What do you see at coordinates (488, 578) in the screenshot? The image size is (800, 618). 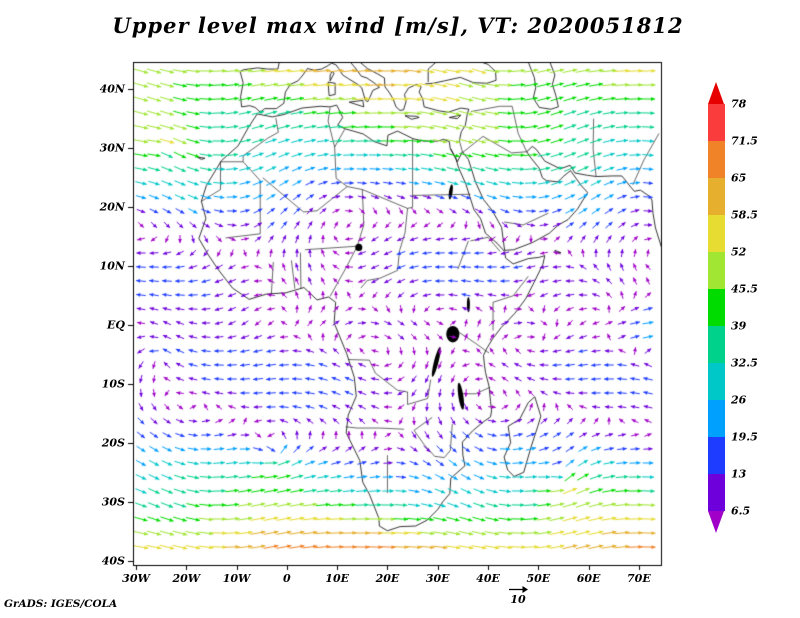 I see `x-tick-label: 40E` at bounding box center [488, 578].